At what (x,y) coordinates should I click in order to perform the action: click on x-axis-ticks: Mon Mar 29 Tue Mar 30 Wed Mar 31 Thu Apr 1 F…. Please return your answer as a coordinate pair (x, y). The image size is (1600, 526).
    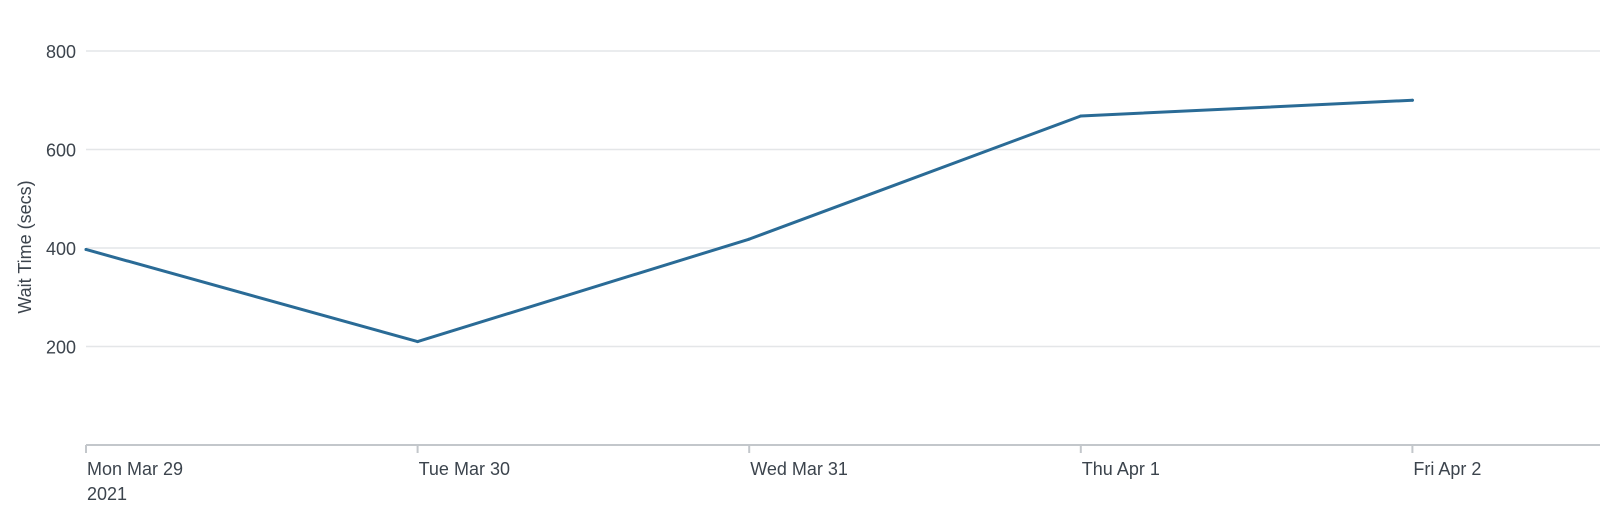
    Looking at the image, I should click on (783, 474).